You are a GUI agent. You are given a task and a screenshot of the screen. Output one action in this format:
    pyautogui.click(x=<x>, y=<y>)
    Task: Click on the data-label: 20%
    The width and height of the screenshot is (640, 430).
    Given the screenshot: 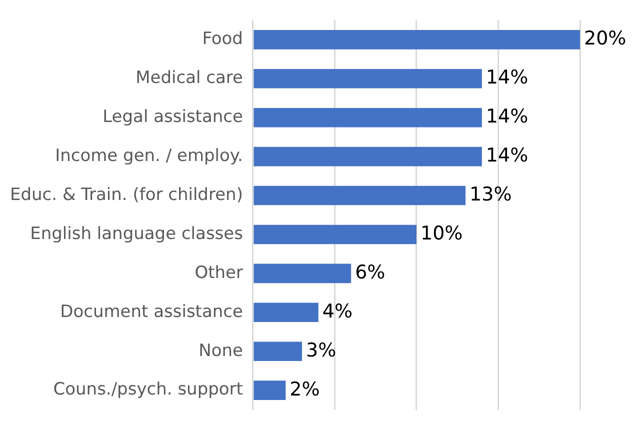 What is the action you would take?
    pyautogui.click(x=605, y=39)
    